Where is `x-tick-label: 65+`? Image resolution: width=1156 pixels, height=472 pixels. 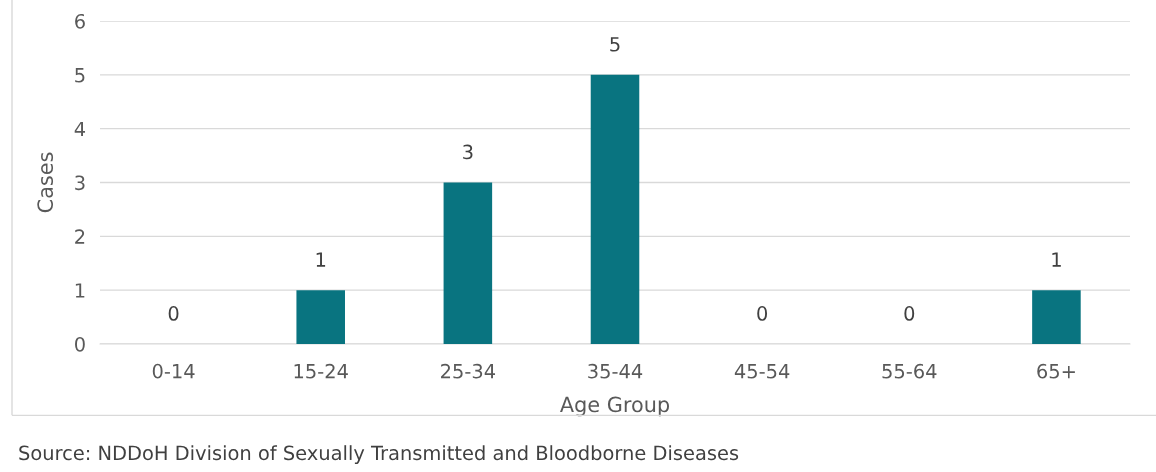 x-tick-label: 65+ is located at coordinates (1056, 371).